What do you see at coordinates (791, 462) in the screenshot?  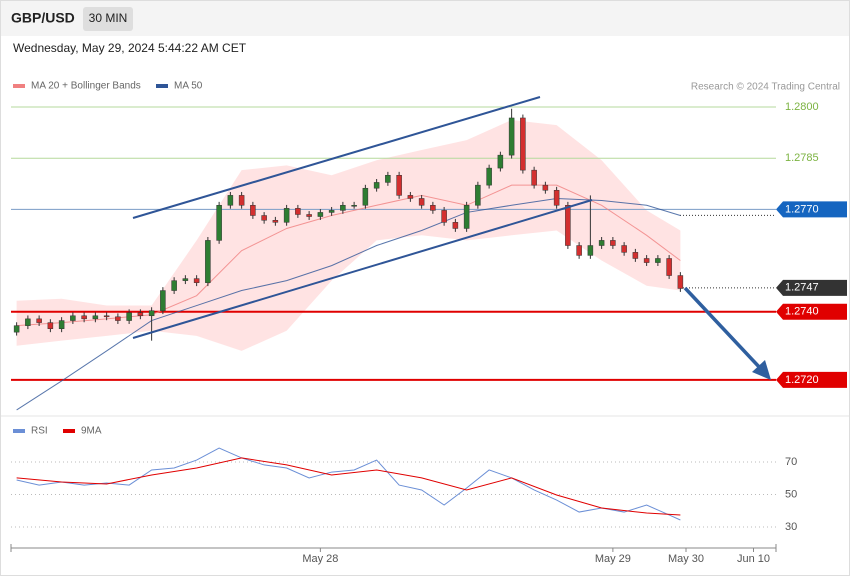 I see `y-tick-label: 70` at bounding box center [791, 462].